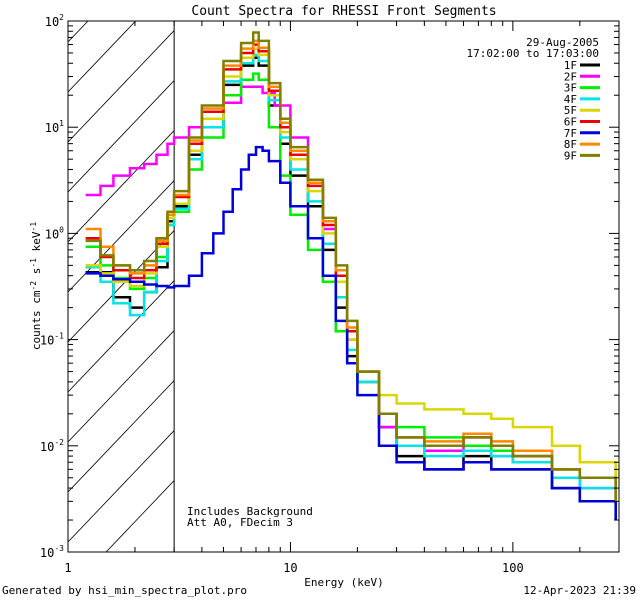  What do you see at coordinates (343, 11) in the screenshot?
I see `chart-title: Count Spectra for RHESSI Front Segments` at bounding box center [343, 11].